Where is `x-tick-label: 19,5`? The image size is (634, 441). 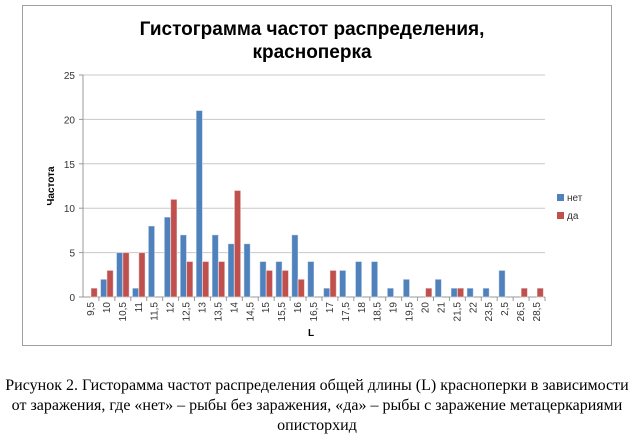 x-tick-label: 19,5 is located at coordinates (410, 312).